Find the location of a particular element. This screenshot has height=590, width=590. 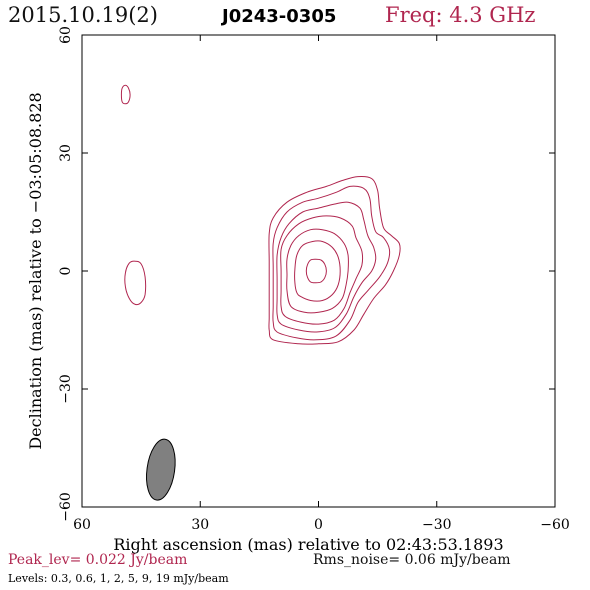

y-tick-label: −30 is located at coordinates (66, 389).